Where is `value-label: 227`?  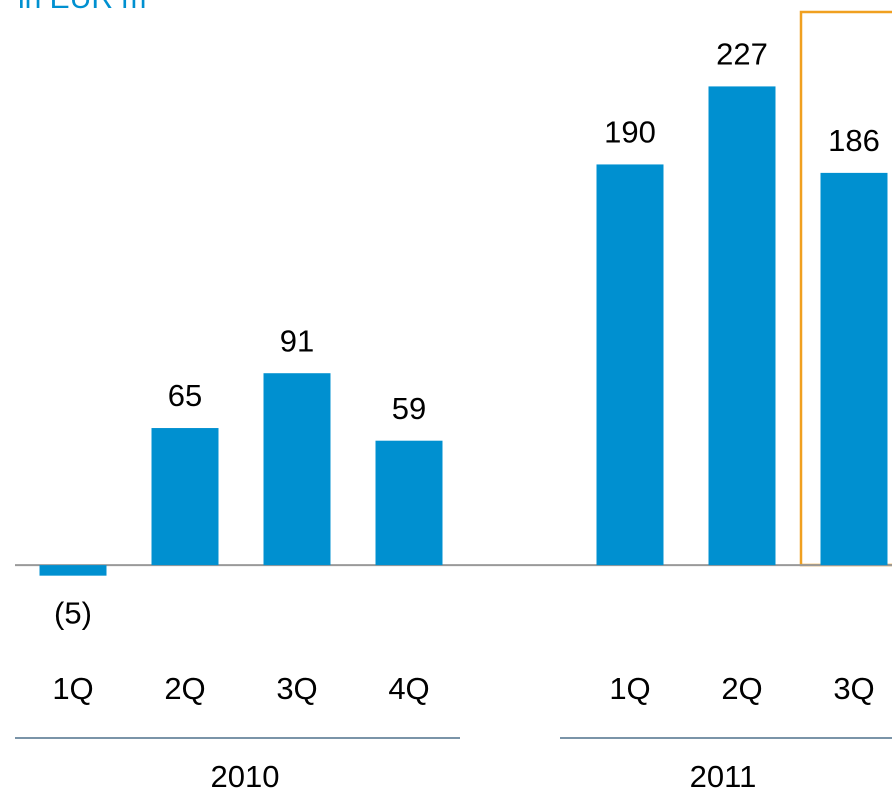 value-label: 227 is located at coordinates (742, 54).